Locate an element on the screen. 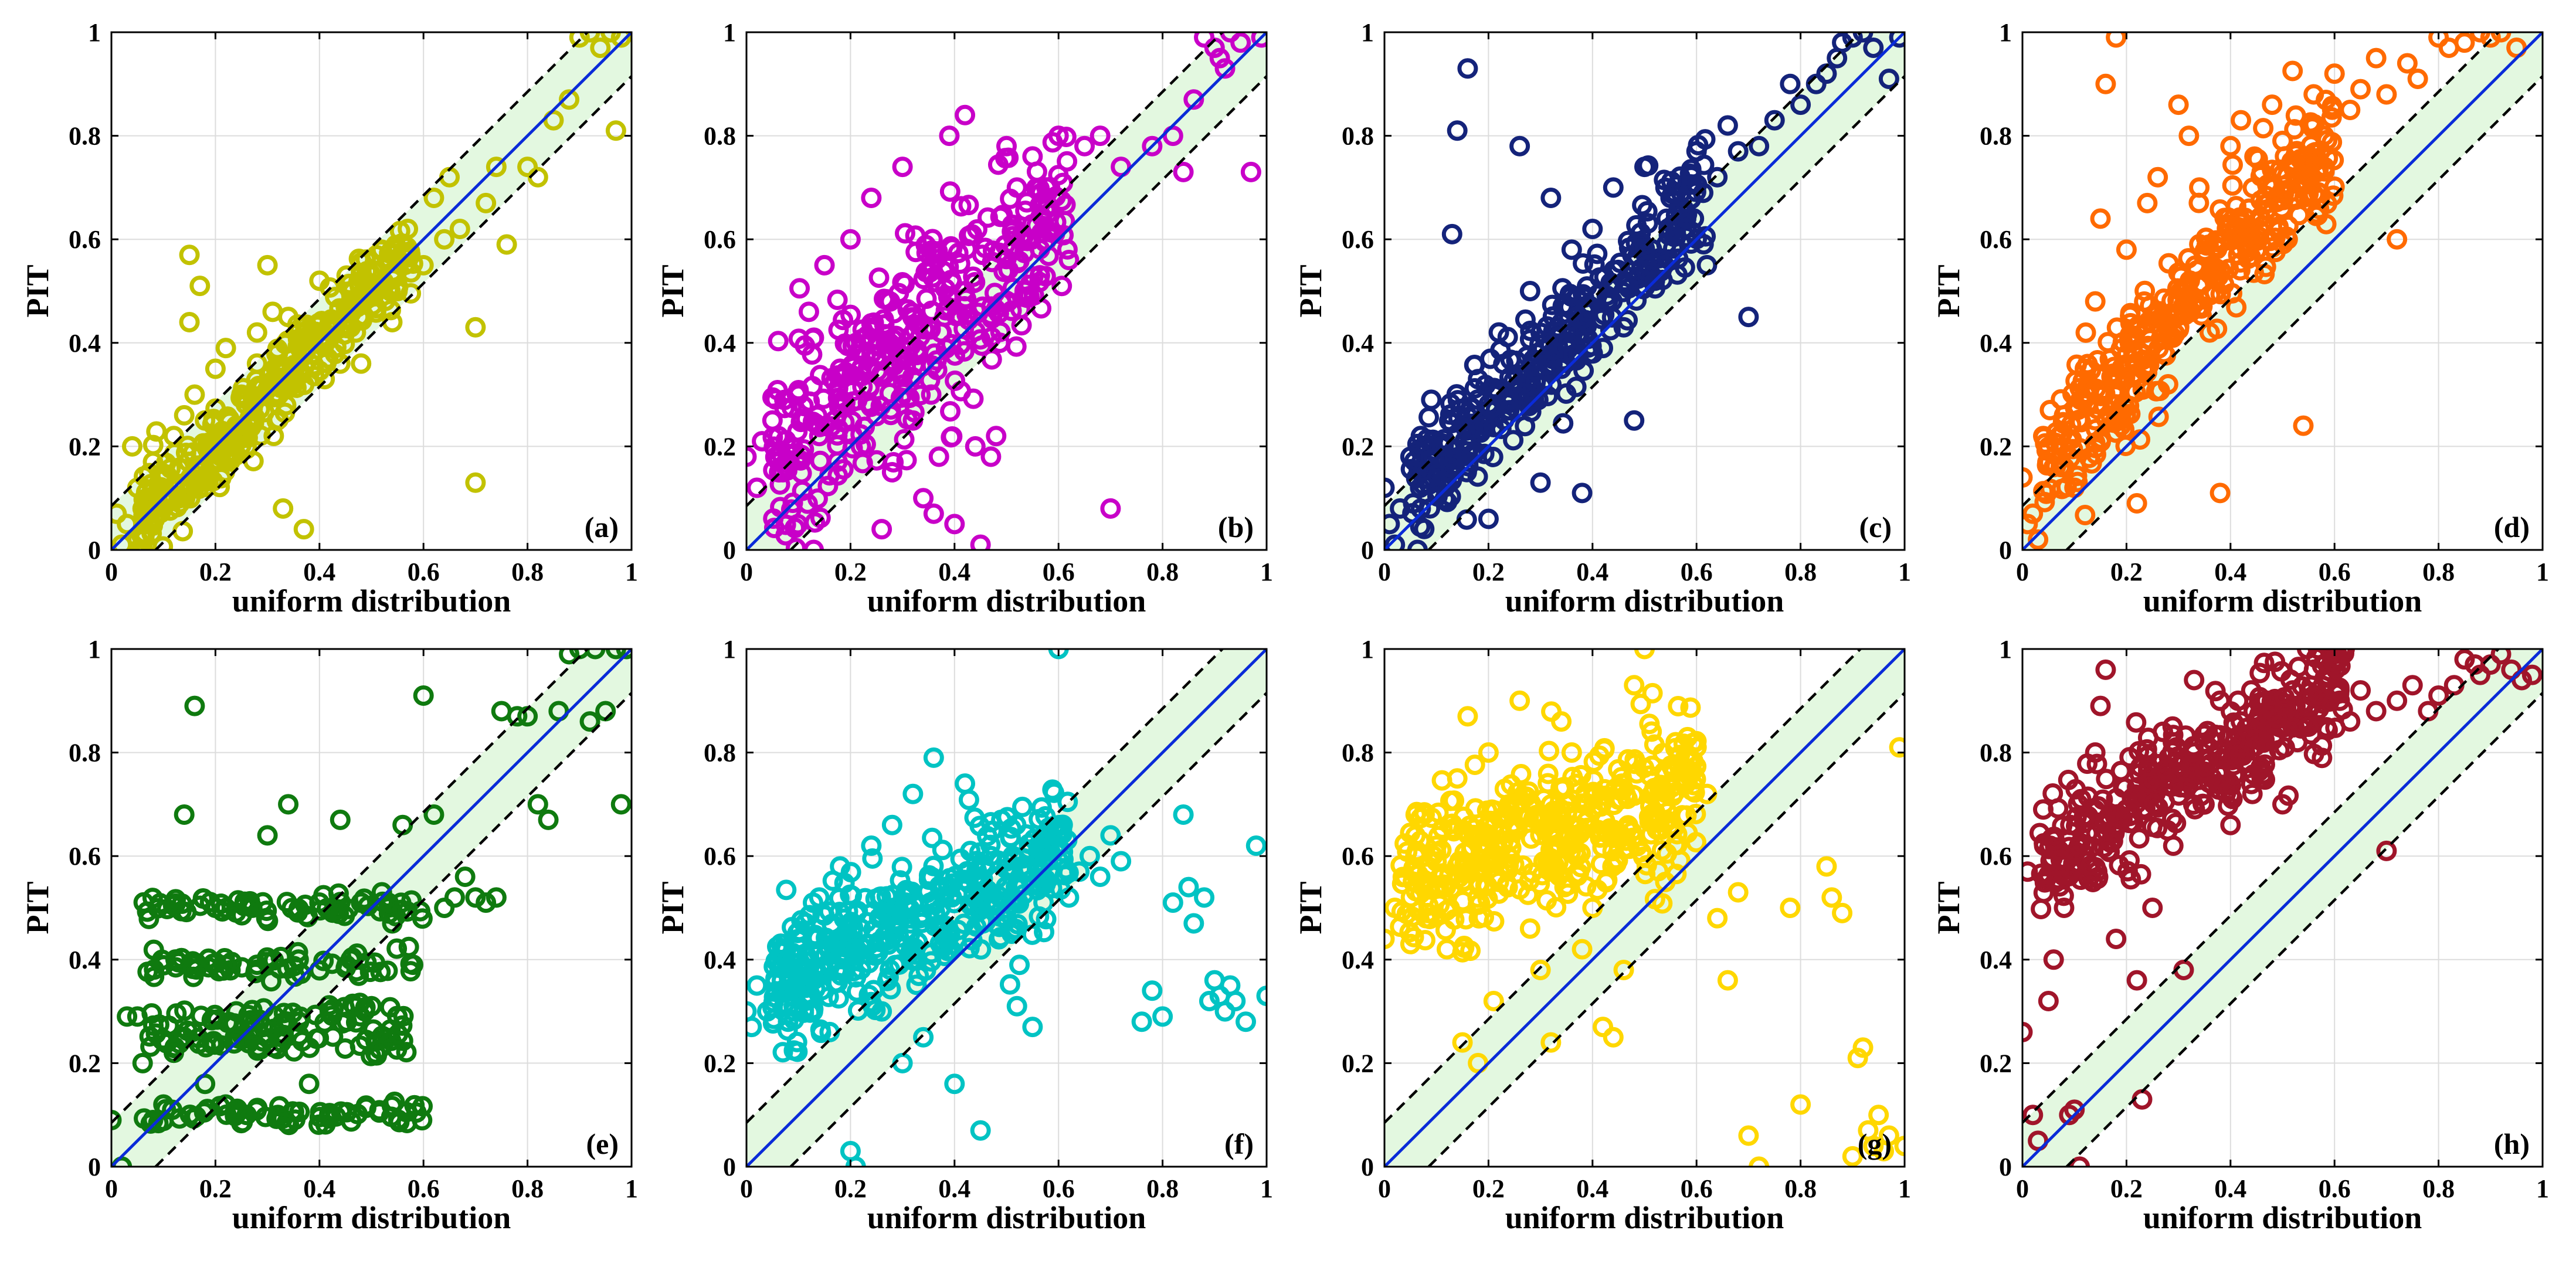  band-bounds is located at coordinates (1006, 908).